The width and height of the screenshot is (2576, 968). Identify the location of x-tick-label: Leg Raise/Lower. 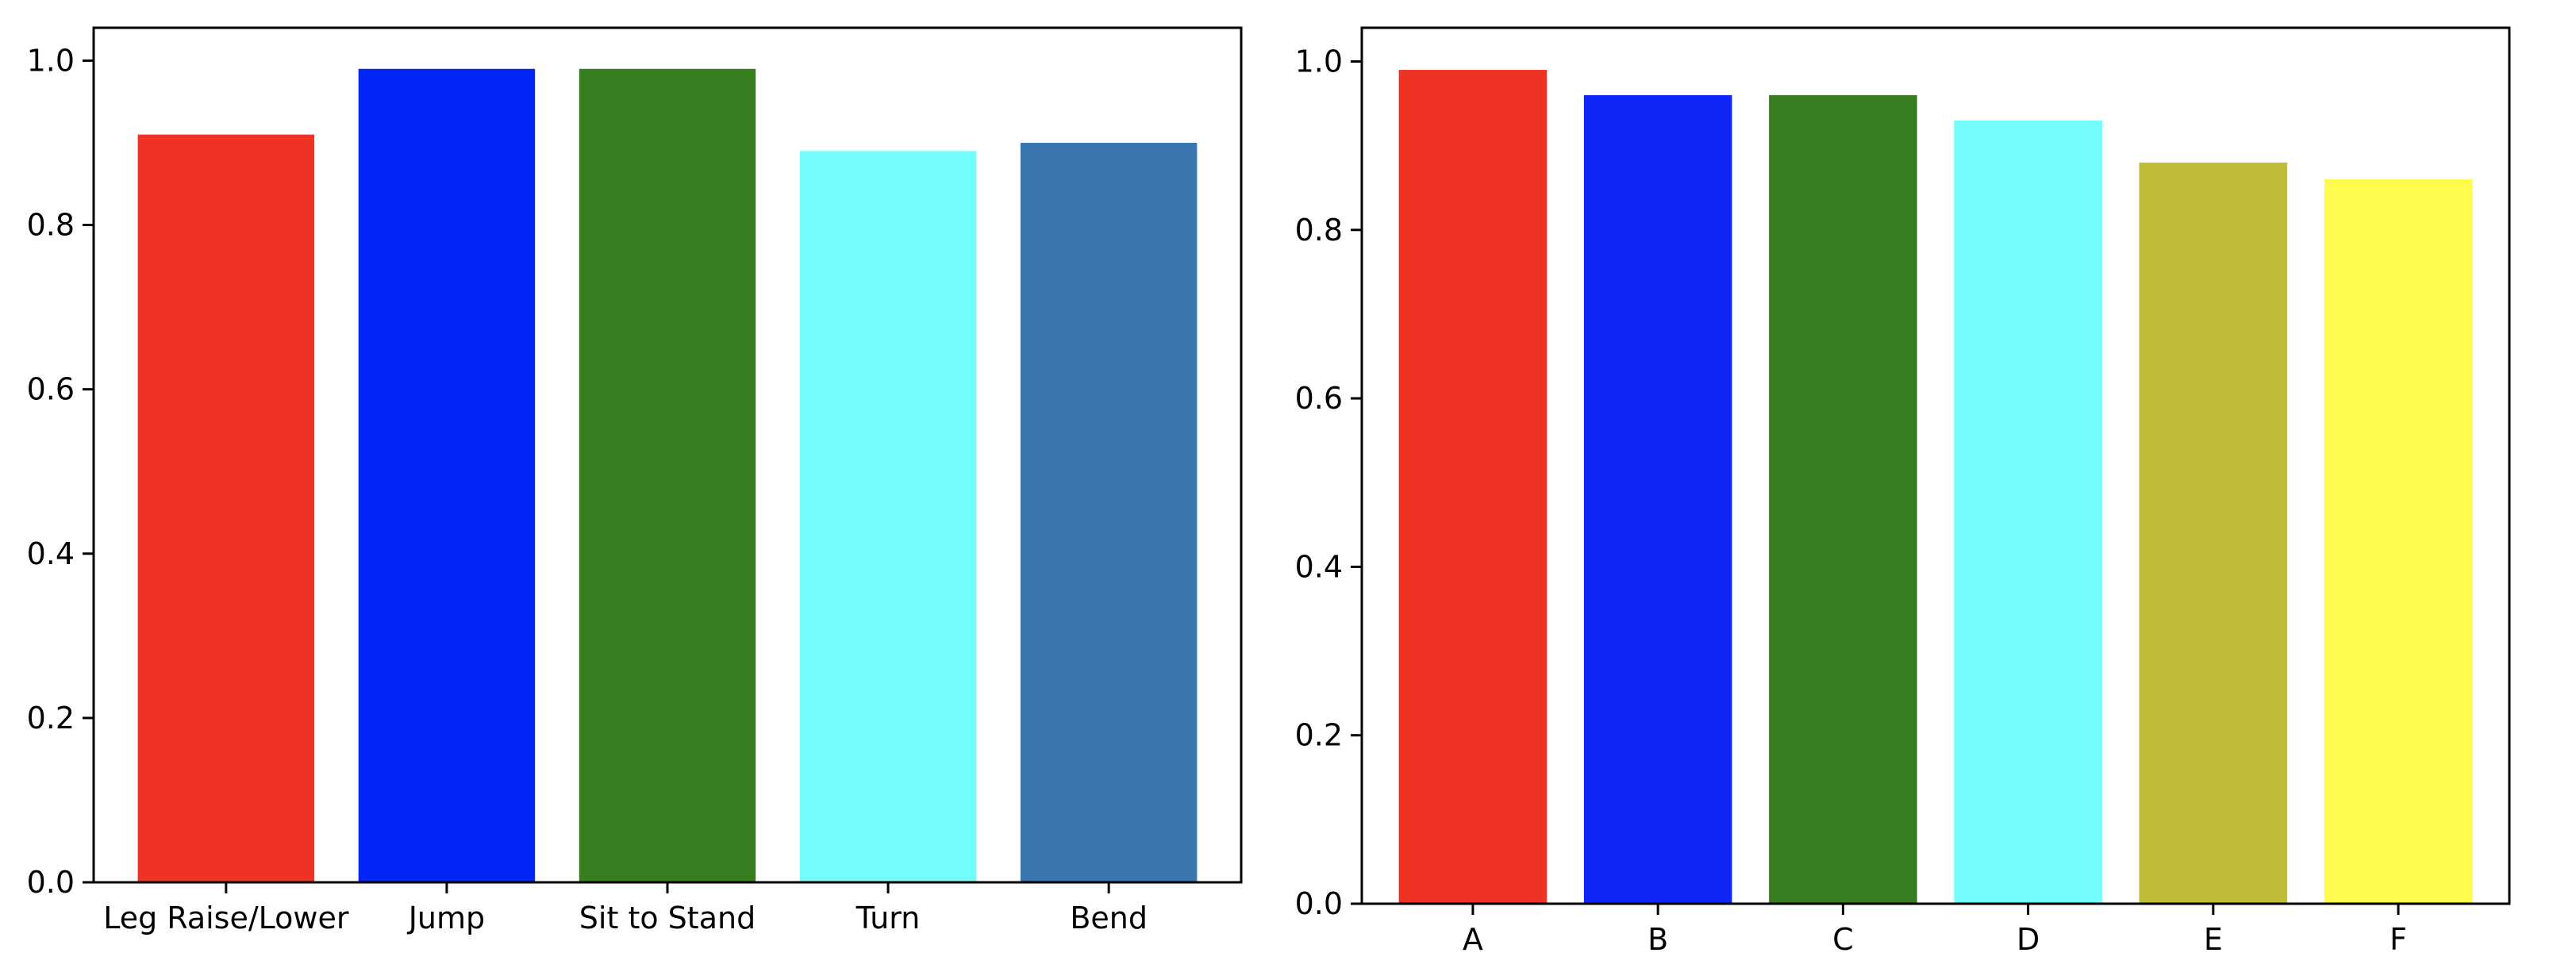
(226, 918).